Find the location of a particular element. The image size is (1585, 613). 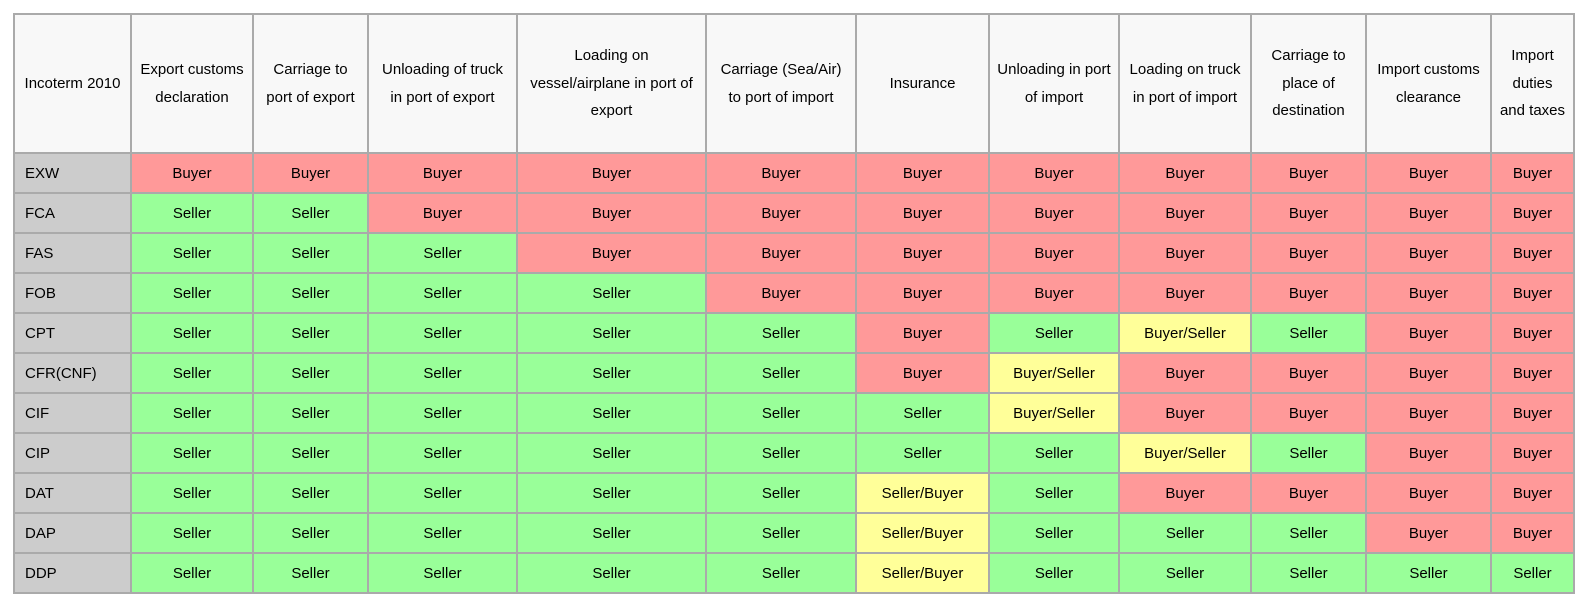

cell-dat-carriage-to-place-of-destination: Buyer is located at coordinates (1308, 493).